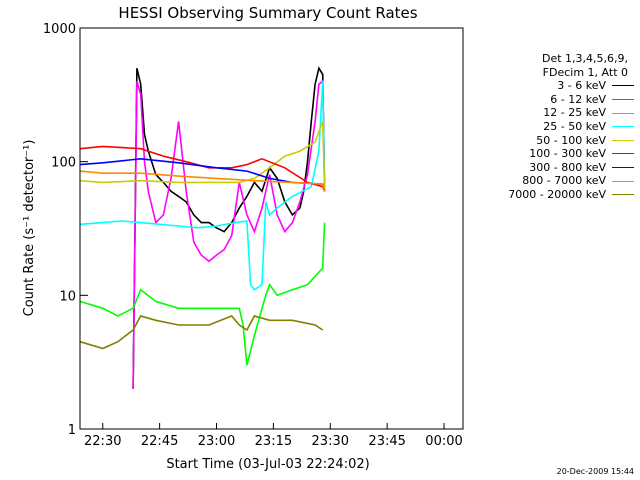 This screenshot has width=640, height=480. What do you see at coordinates (386, 441) in the screenshot?
I see `x-tick-label: 23:45` at bounding box center [386, 441].